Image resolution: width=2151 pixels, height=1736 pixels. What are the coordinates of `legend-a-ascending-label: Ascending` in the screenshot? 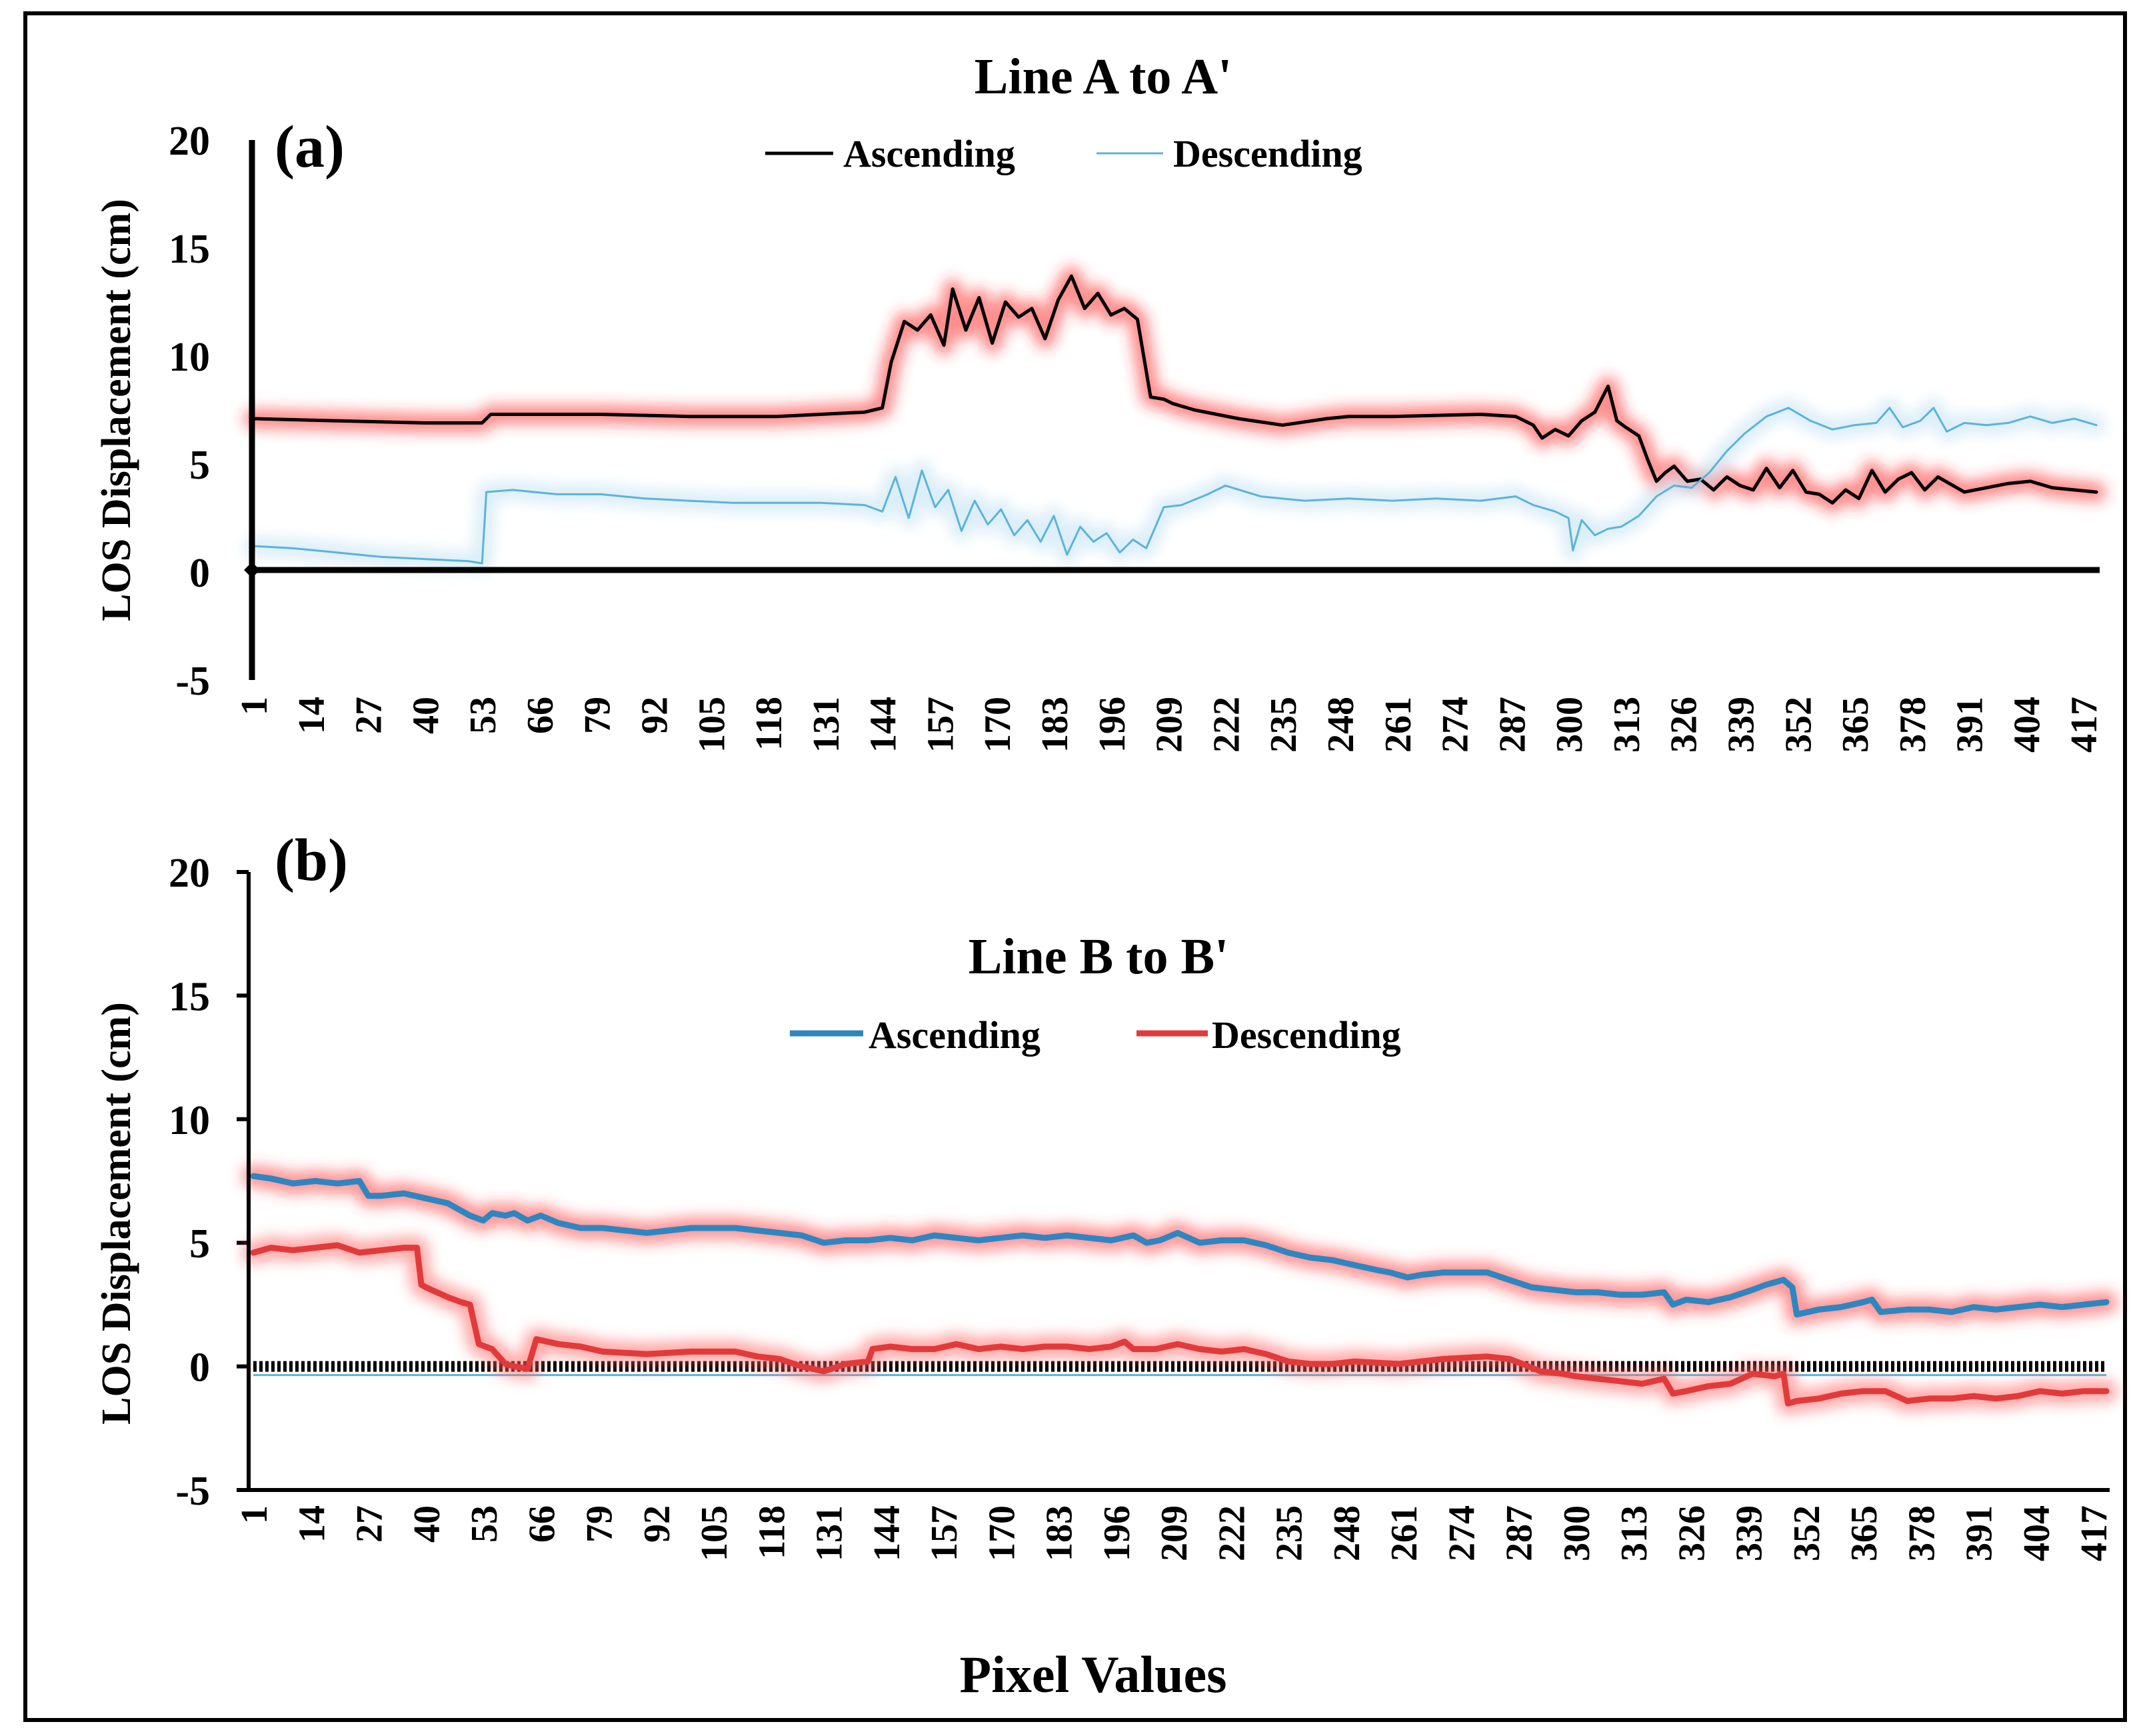 It's located at (929, 153).